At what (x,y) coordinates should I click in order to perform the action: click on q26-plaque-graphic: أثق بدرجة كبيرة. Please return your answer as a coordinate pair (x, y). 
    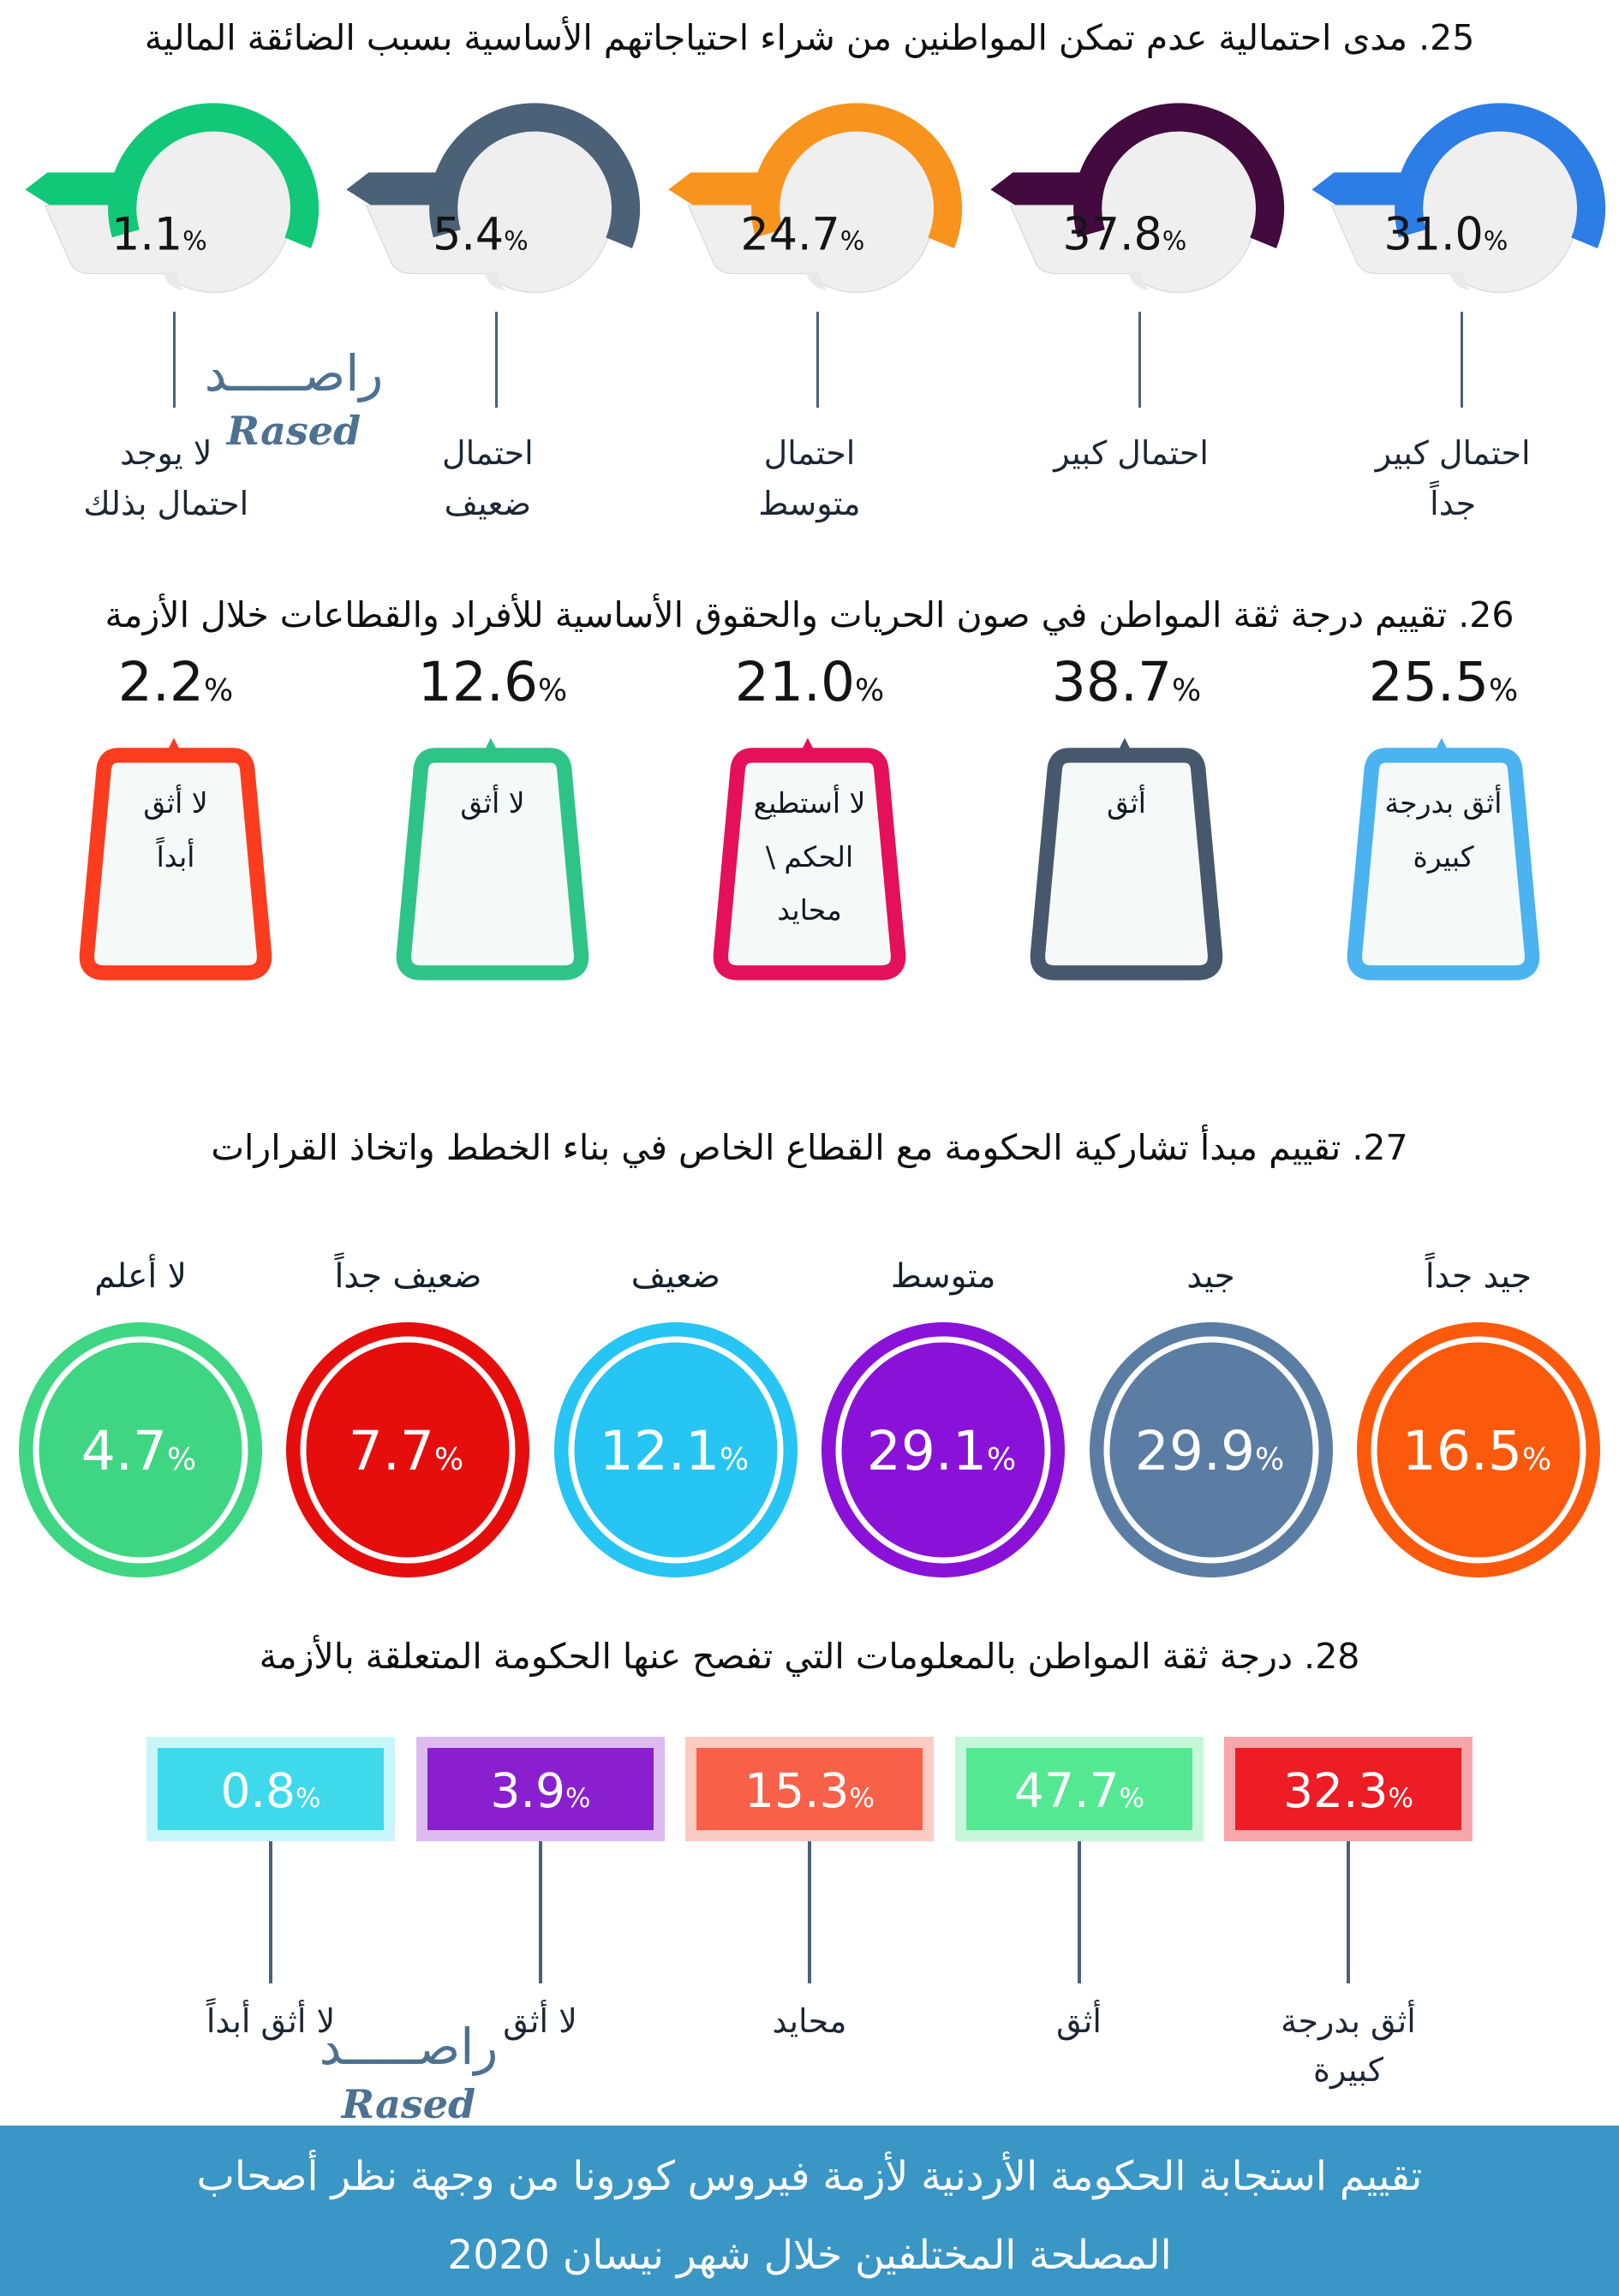
    Looking at the image, I should click on (1443, 865).